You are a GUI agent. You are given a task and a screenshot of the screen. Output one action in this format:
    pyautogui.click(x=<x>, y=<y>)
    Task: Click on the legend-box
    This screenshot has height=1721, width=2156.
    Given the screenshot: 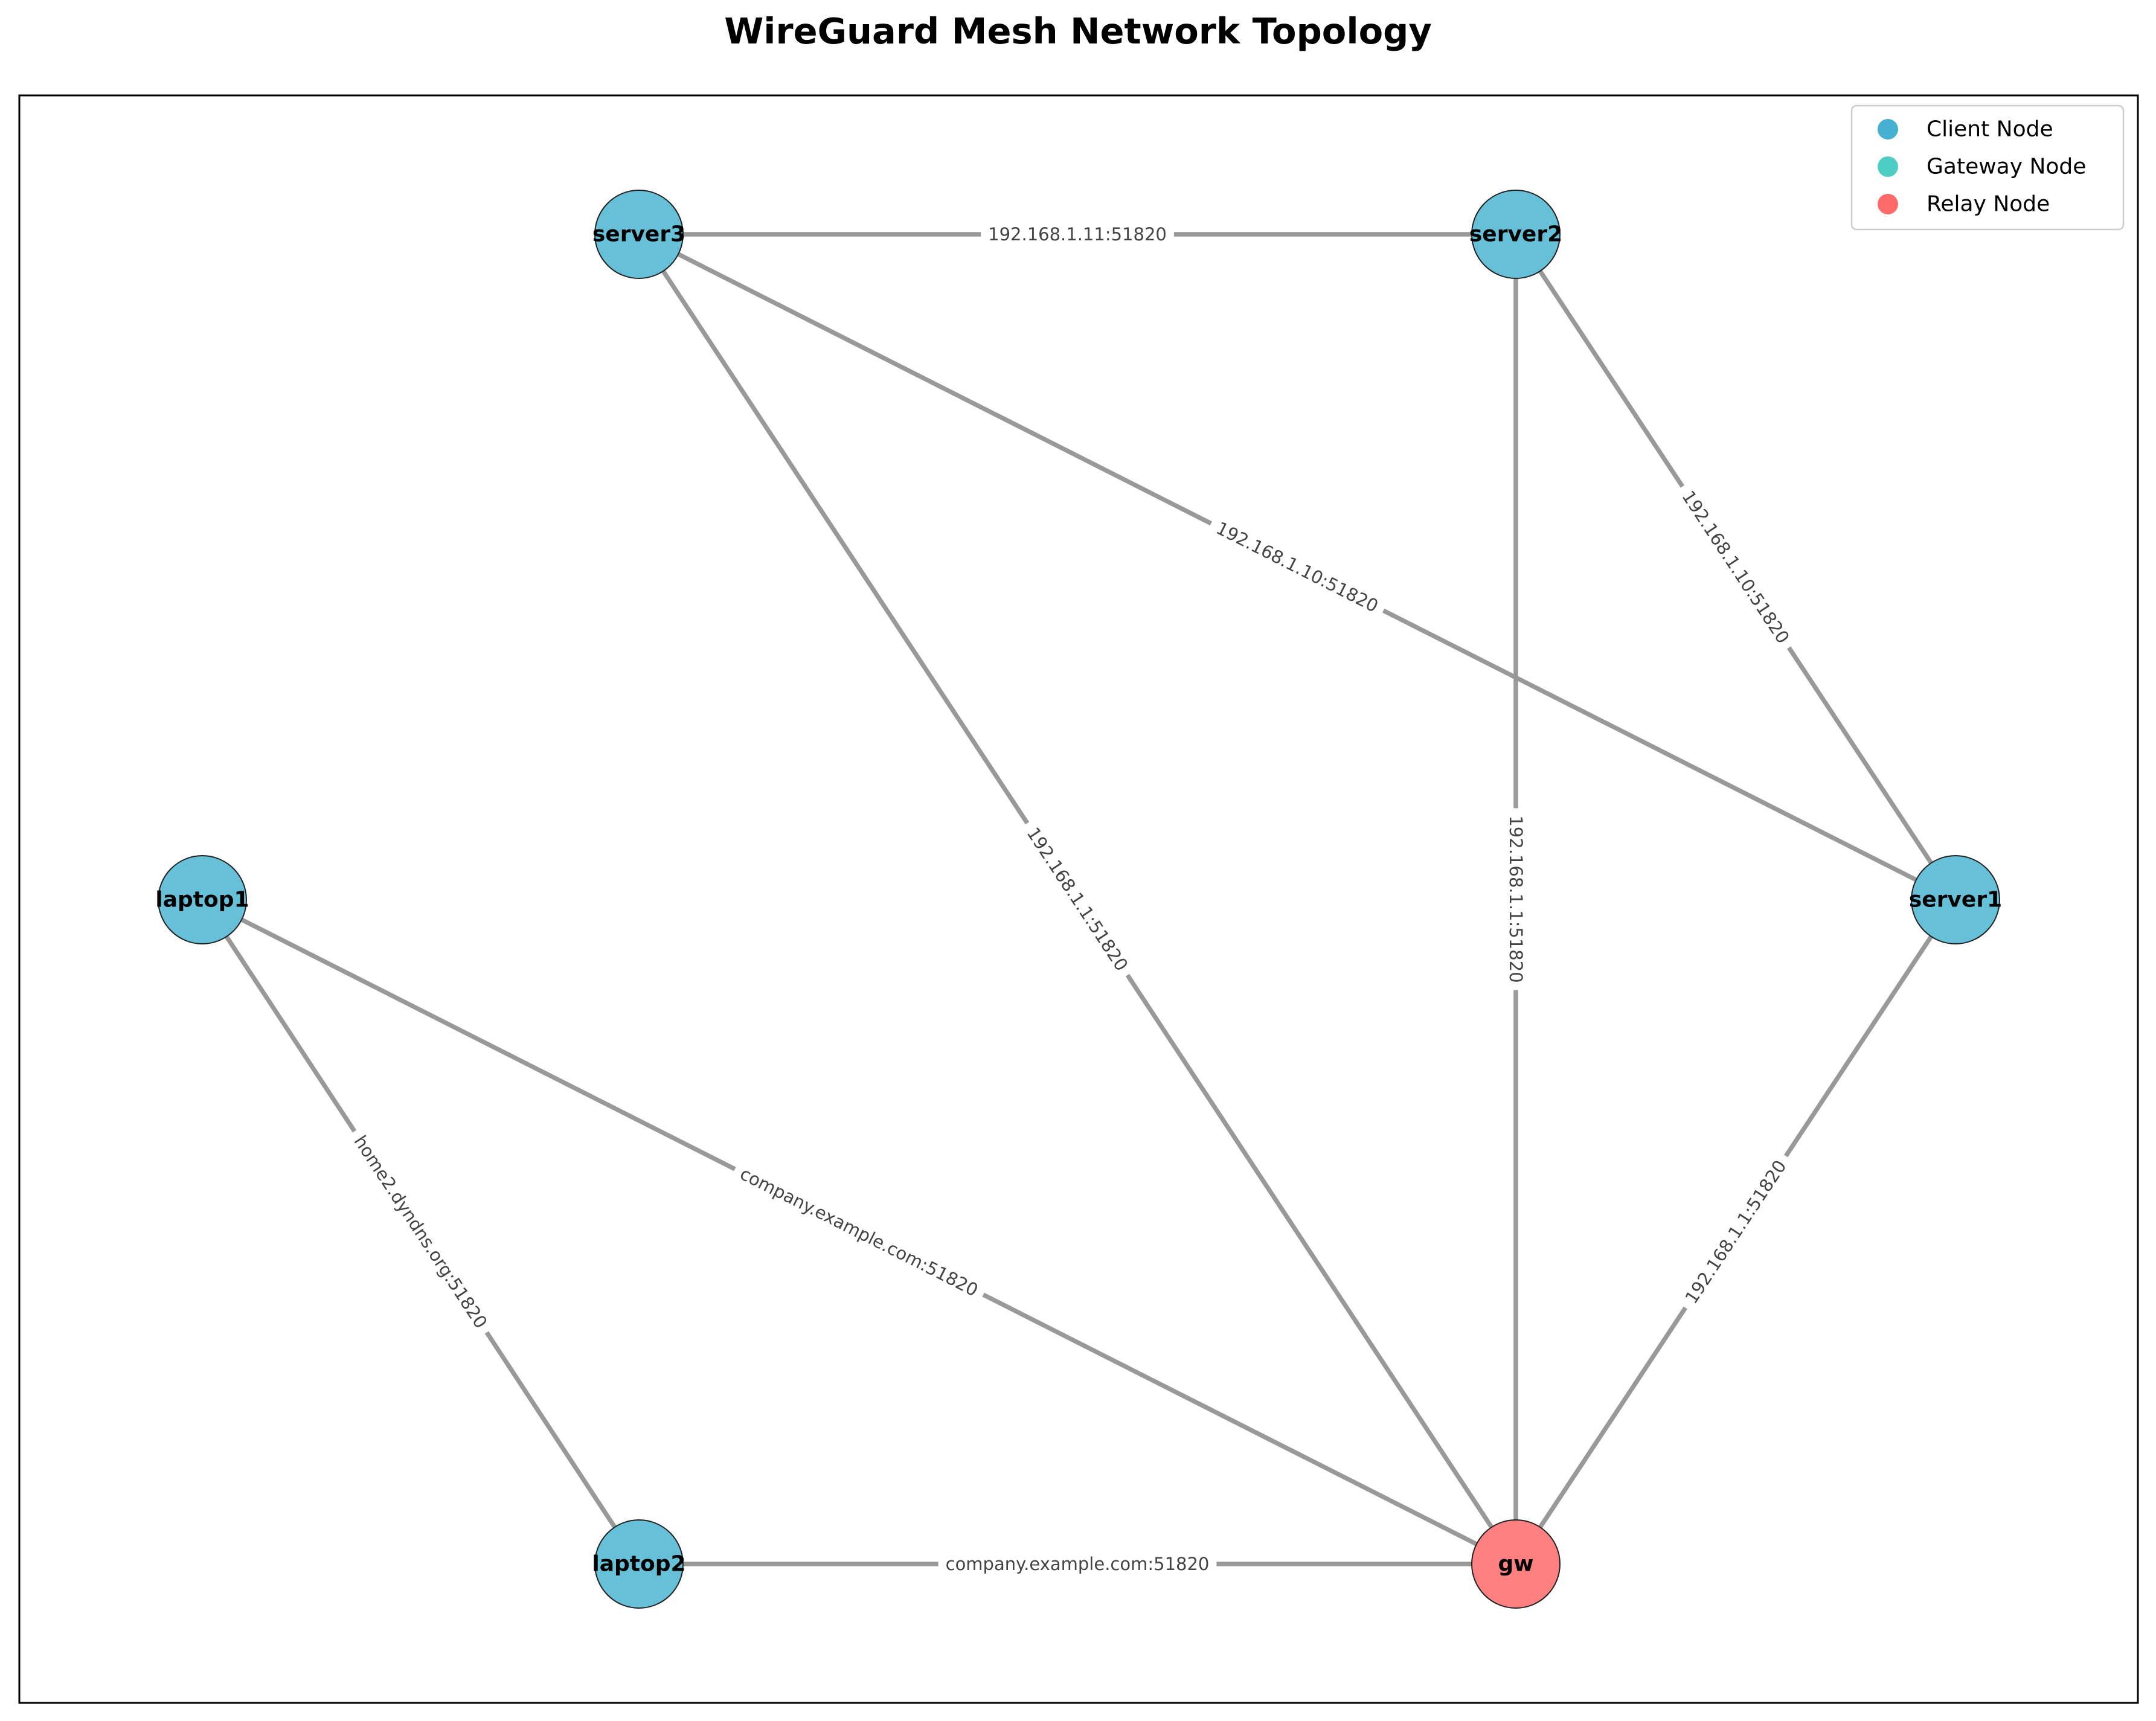 What is the action you would take?
    pyautogui.click(x=1987, y=167)
    